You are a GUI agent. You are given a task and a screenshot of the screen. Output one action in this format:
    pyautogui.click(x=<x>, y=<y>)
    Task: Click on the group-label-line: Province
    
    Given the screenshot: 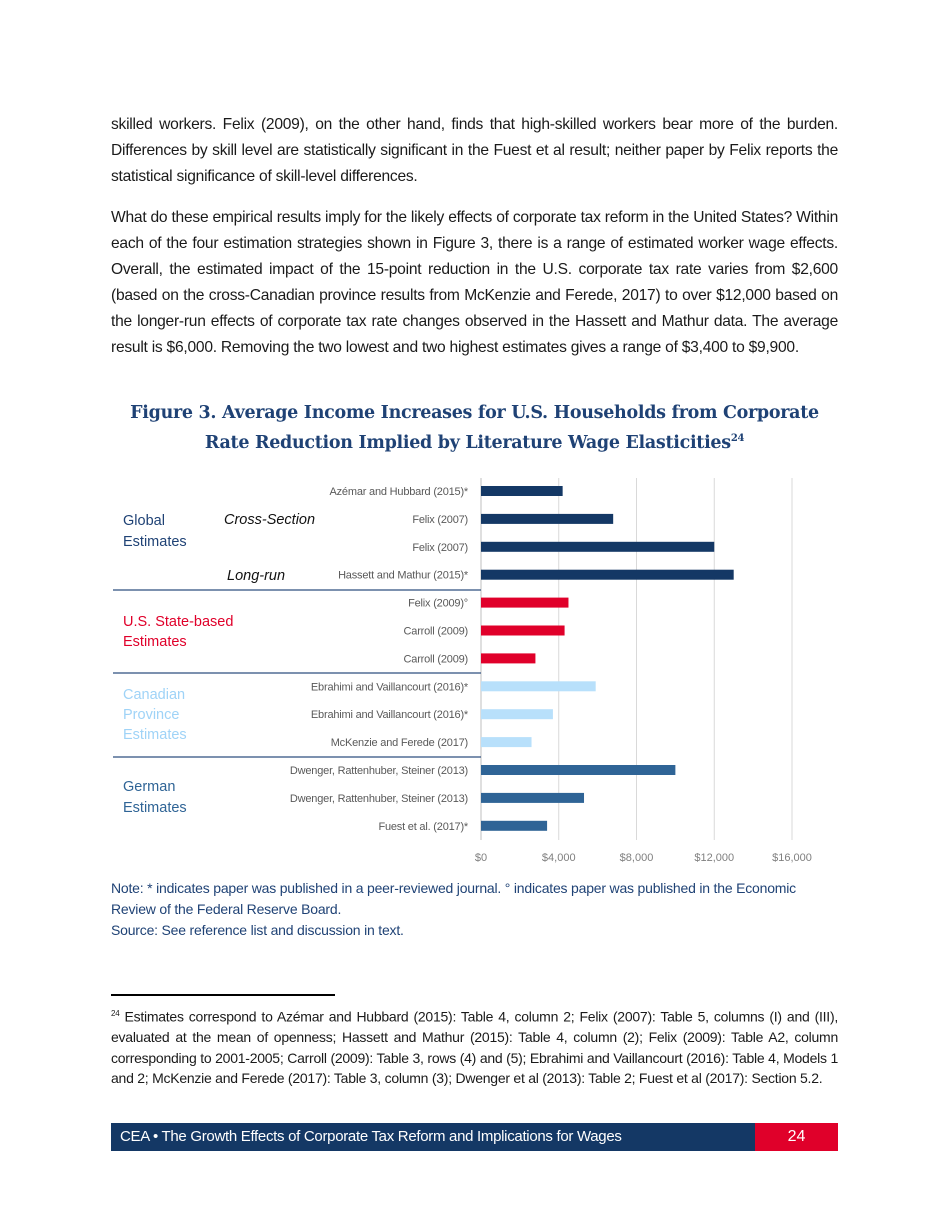 What is the action you would take?
    pyautogui.click(x=151, y=715)
    